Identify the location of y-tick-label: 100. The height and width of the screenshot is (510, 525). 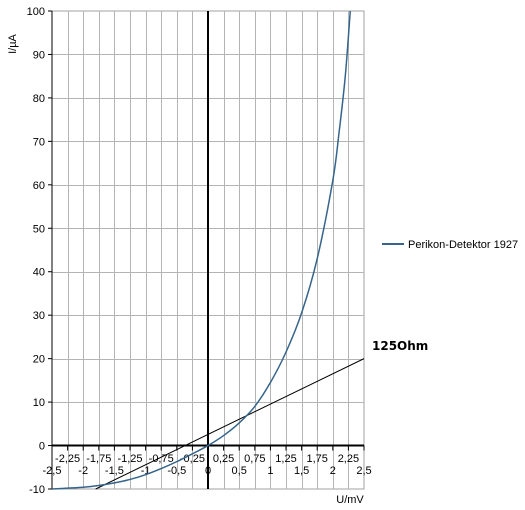
(36, 12).